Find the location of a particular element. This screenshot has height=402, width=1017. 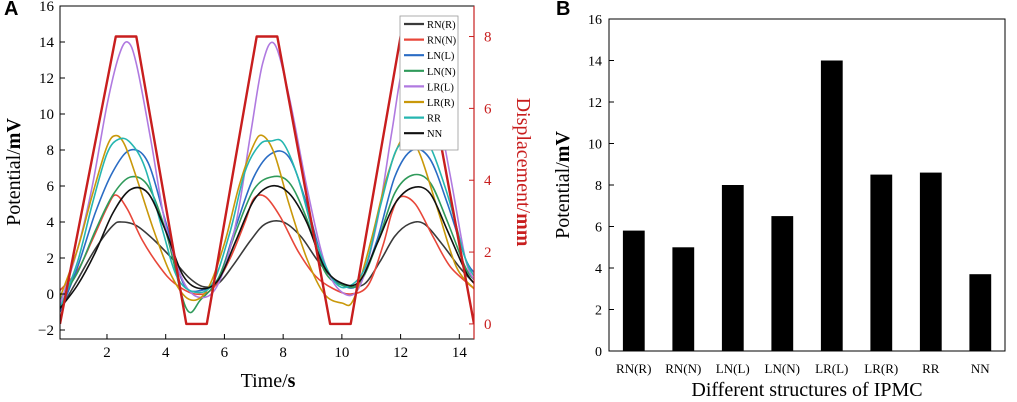

legend: RN(R) RN(N) LN(L) LN(N) LR(L) LR(R) RR NN is located at coordinates (429, 83).